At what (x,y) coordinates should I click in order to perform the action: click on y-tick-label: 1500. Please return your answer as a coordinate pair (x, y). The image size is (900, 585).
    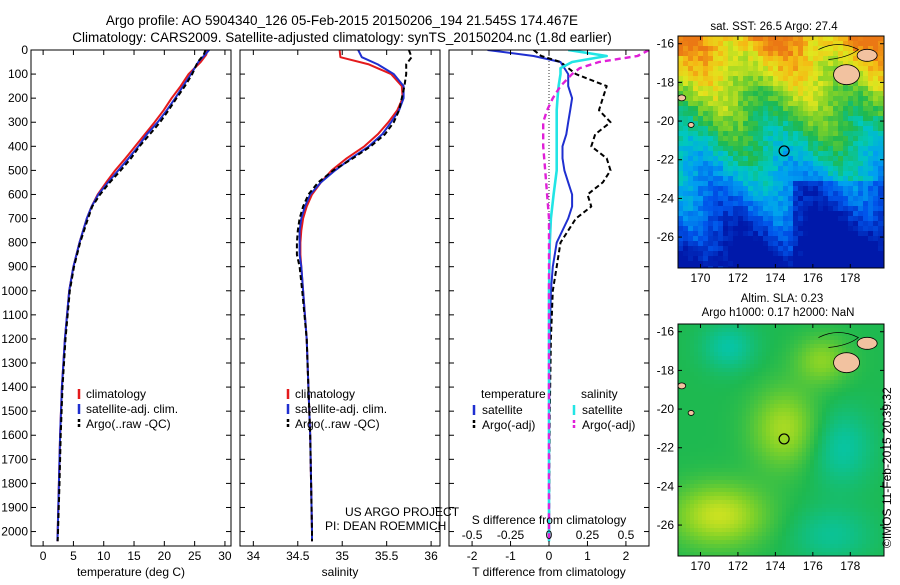
    Looking at the image, I should click on (14, 411).